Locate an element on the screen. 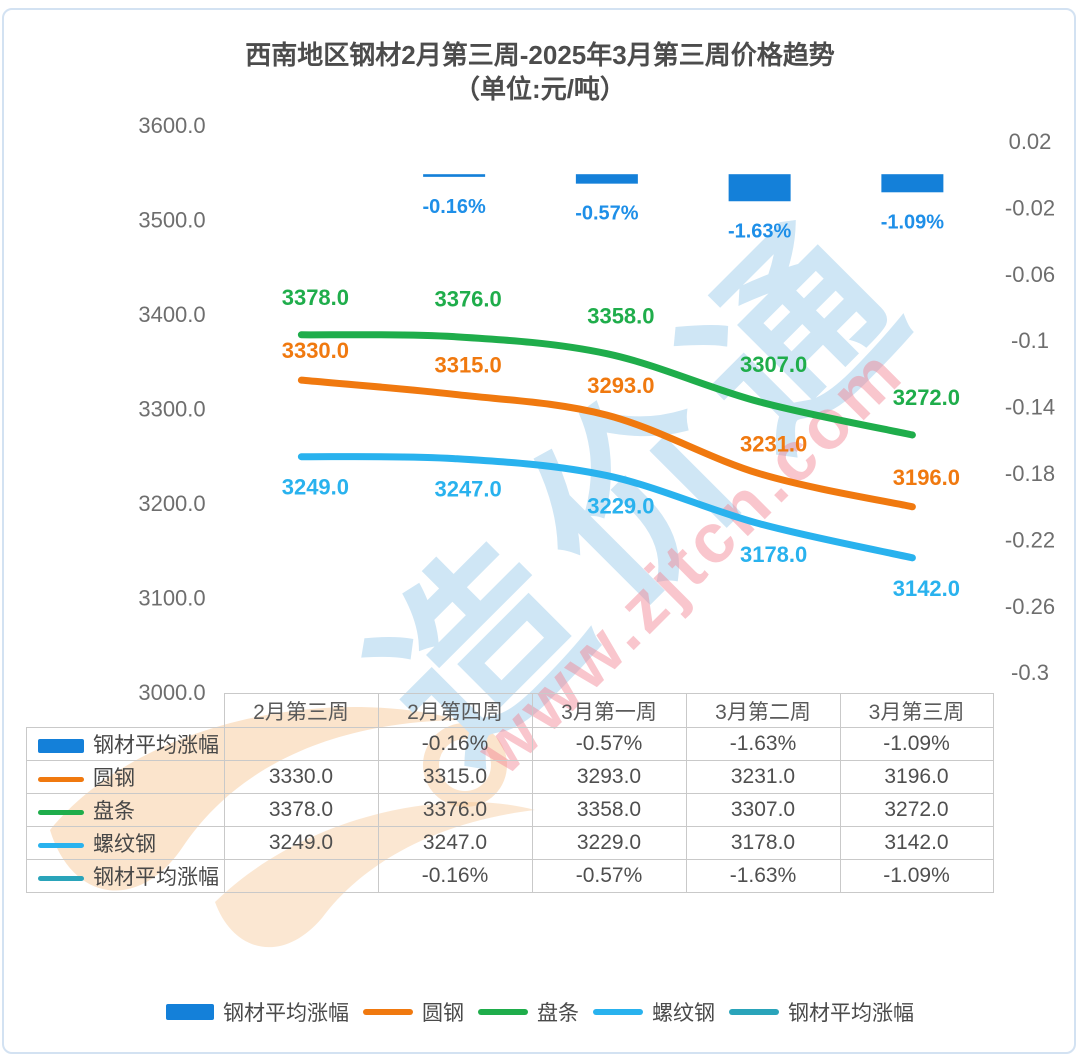  table-header-cell: 2月第三周 is located at coordinates (301, 710).